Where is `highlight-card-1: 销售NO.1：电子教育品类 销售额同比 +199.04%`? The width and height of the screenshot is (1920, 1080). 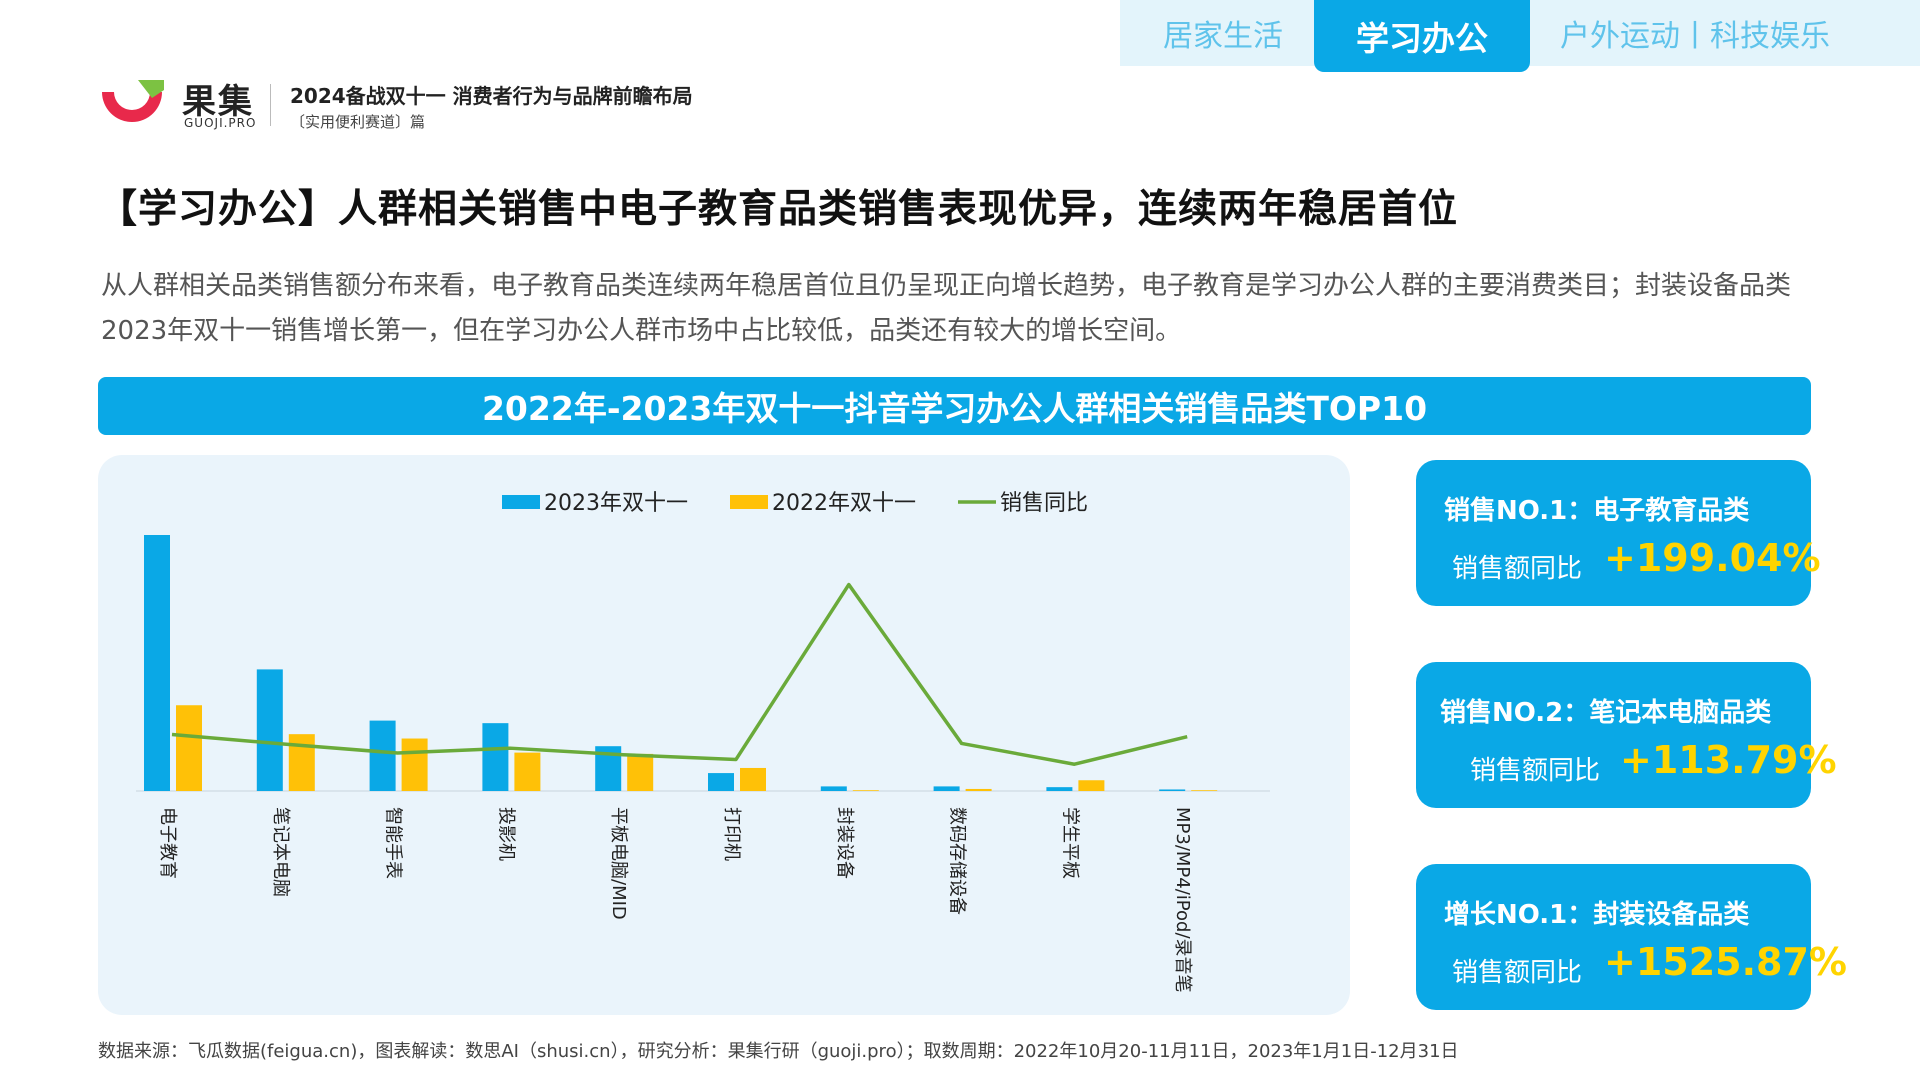
highlight-card-1: 销售NO.1：电子教育品类 销售额同比 +199.04% is located at coordinates (1618, 533).